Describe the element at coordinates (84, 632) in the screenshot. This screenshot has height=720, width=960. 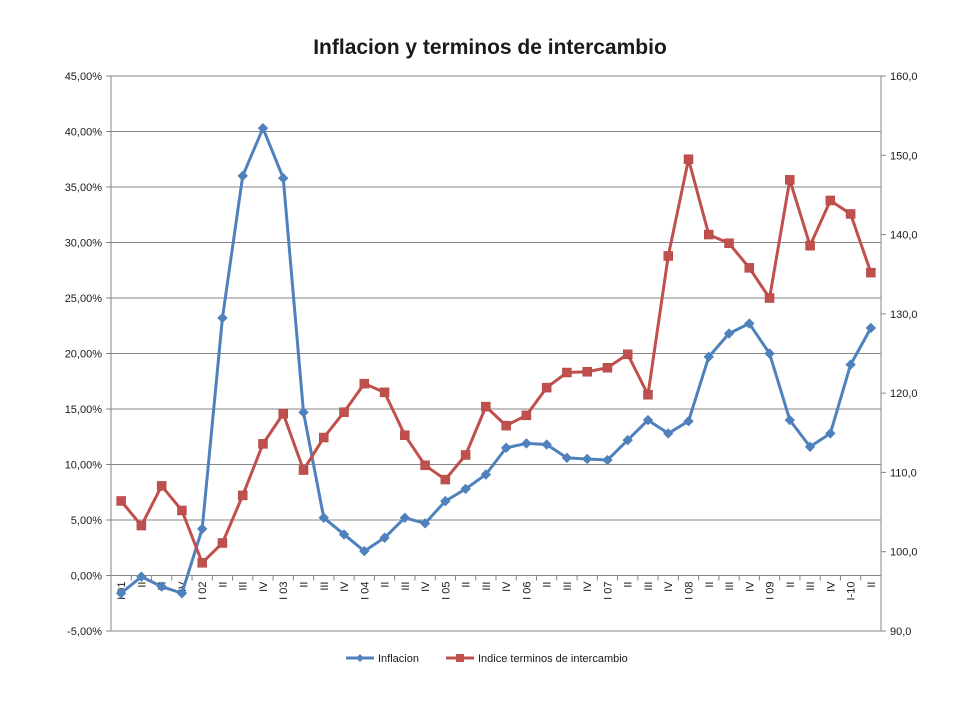
I see `left-tick-label: -5,00%` at that location.